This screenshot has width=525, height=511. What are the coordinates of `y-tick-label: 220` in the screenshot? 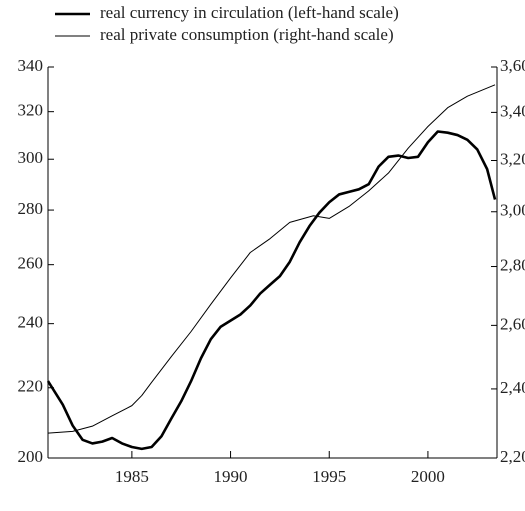 It's located at (31, 386).